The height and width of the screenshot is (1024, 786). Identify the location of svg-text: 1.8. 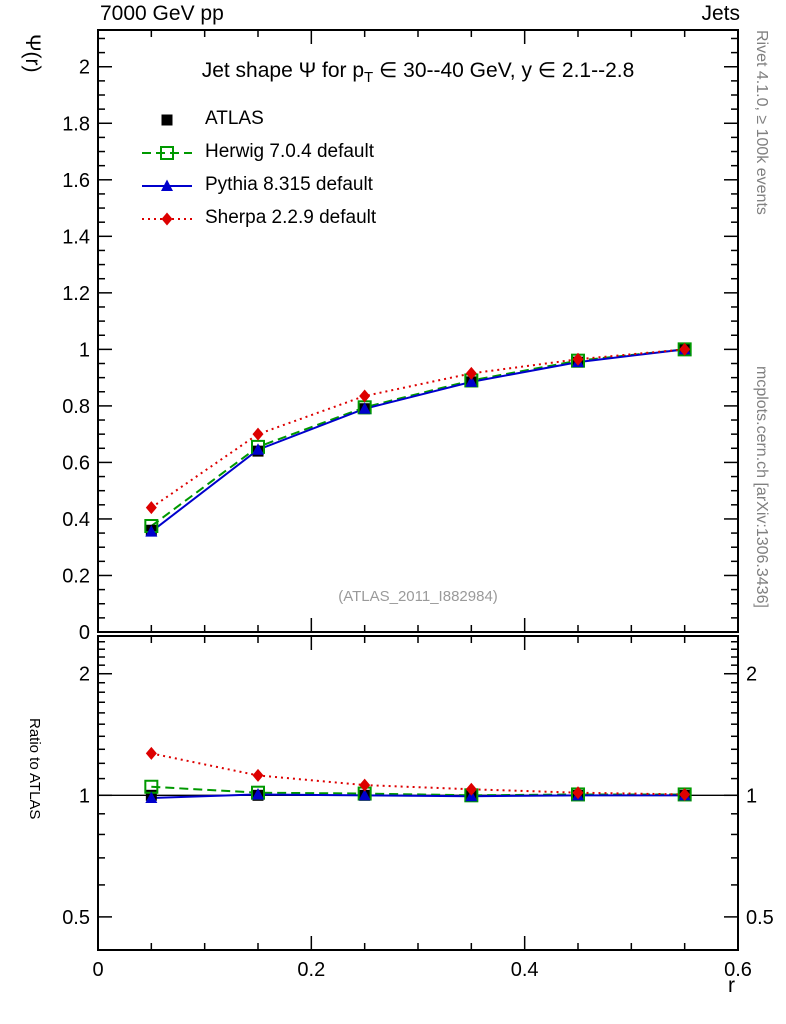
(76, 124).